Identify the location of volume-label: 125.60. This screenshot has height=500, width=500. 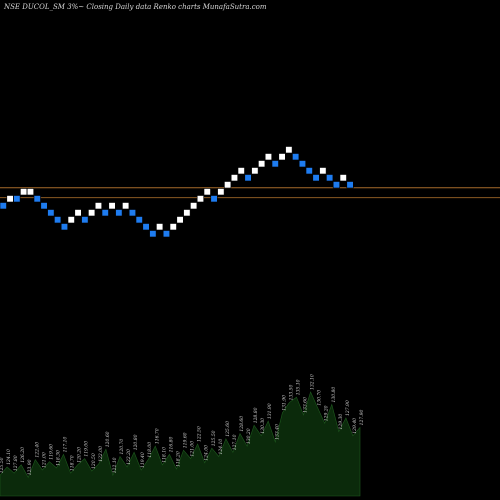
(228, 429).